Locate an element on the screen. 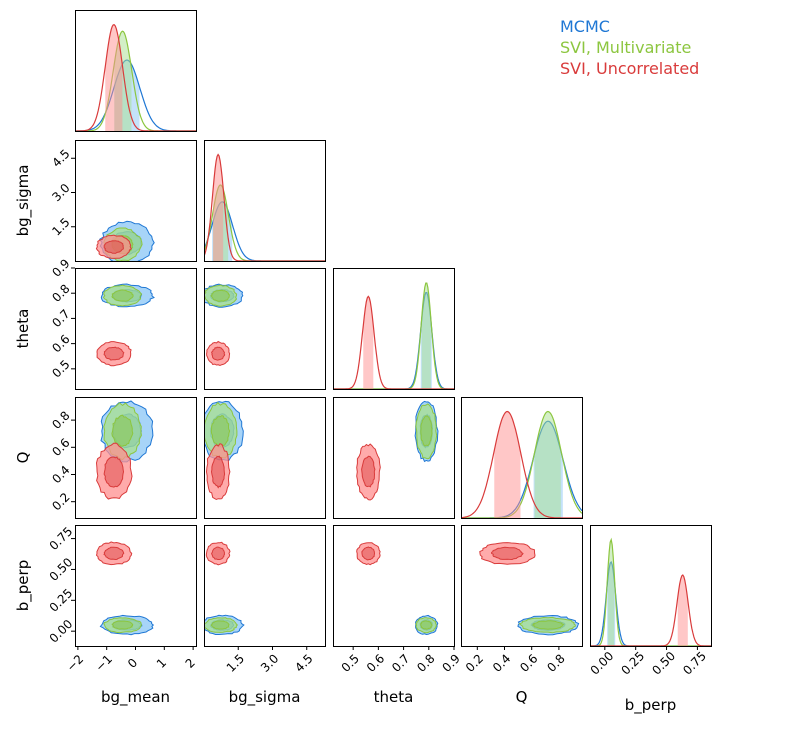 This screenshot has width=787, height=730. ylabel-bg_sigma: bg_sigma is located at coordinates (23, 201).